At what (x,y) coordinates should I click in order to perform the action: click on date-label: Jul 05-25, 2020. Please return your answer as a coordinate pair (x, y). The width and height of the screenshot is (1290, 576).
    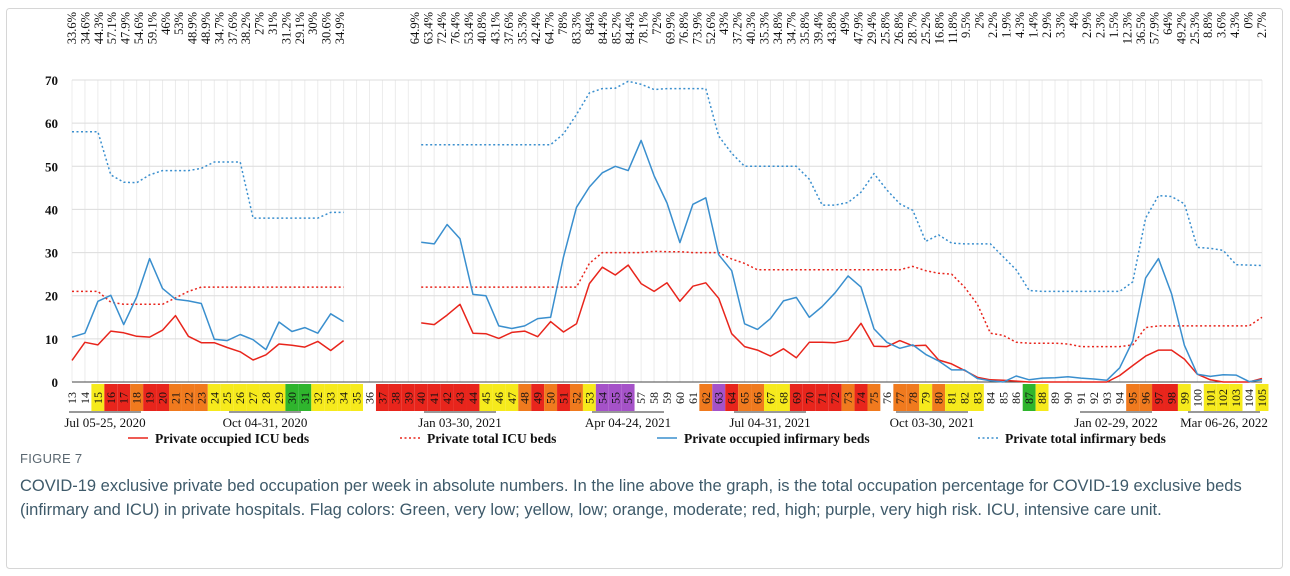
    Looking at the image, I should click on (104, 422).